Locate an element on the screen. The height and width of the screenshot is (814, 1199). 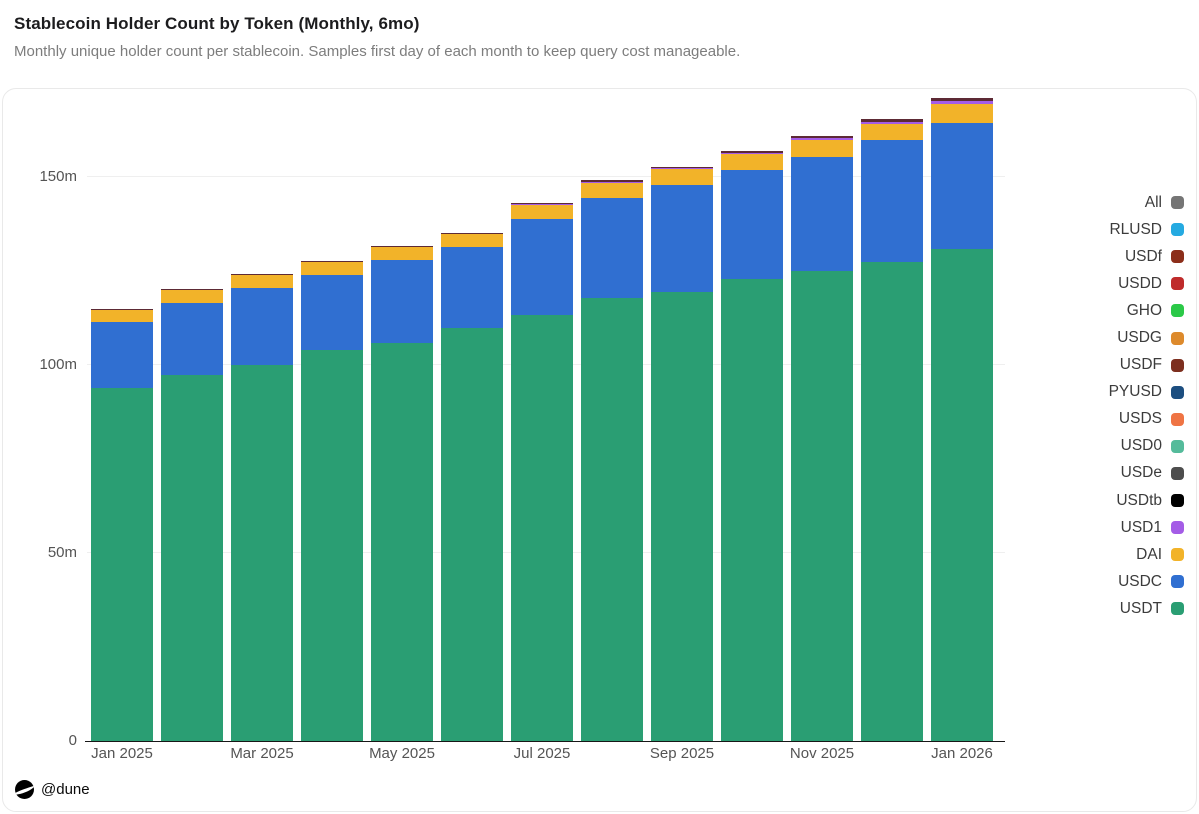
y-tick-label: 100m is located at coordinates (58, 365).